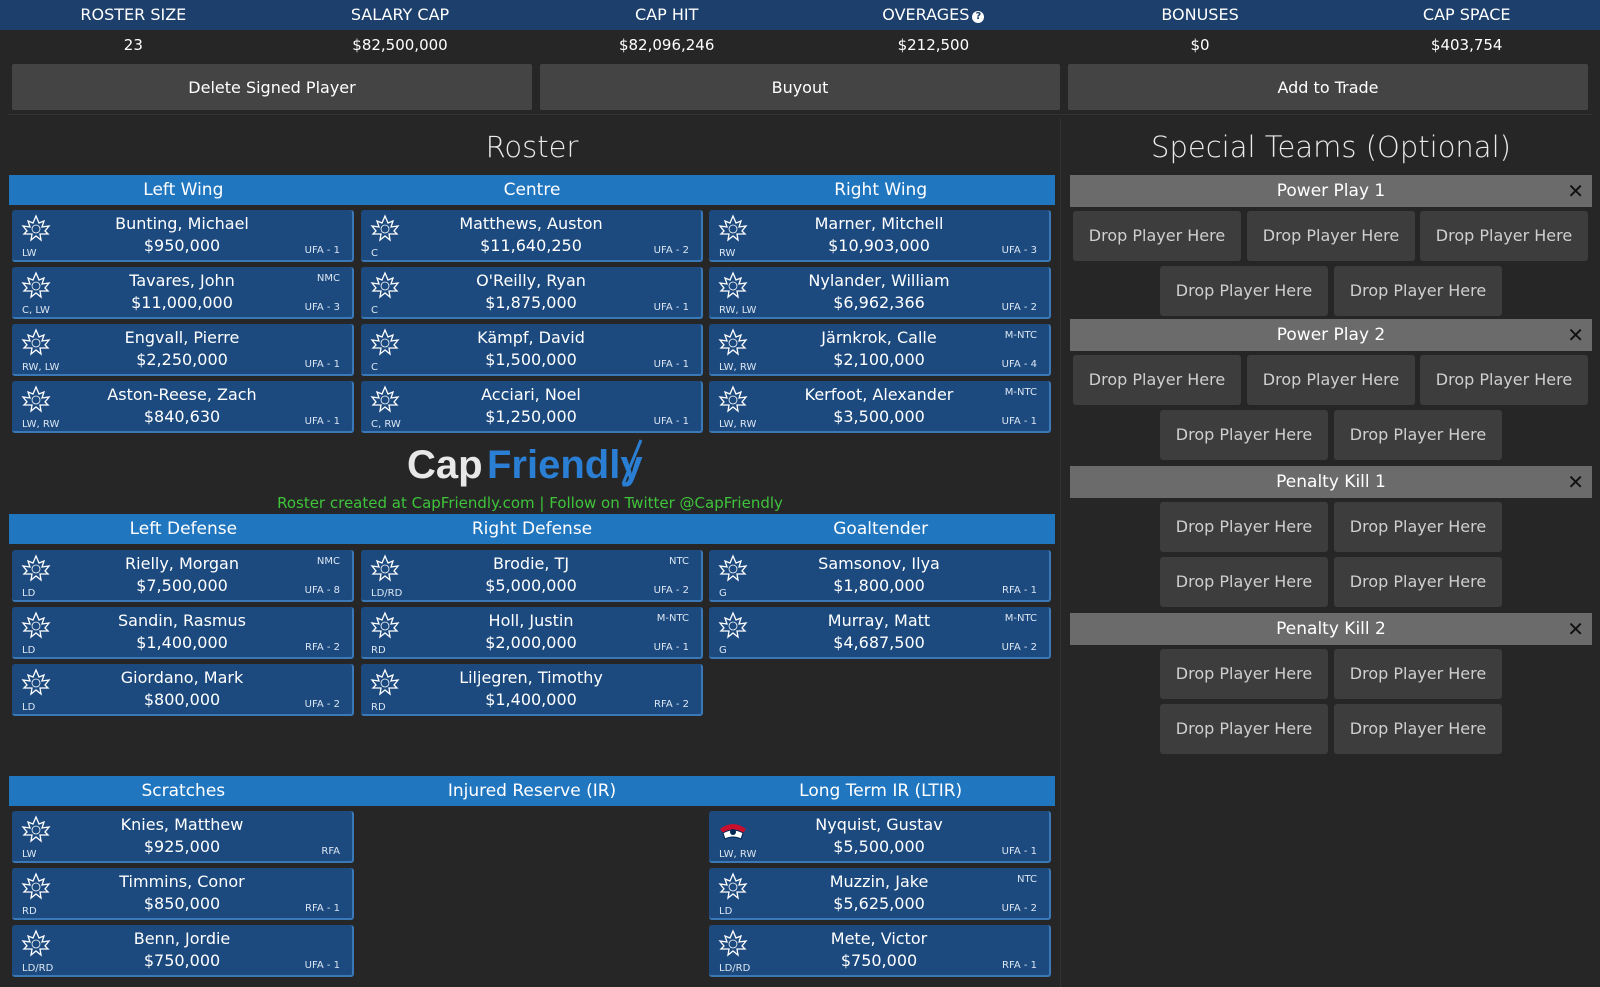 Image resolution: width=1600 pixels, height=987 pixels. I want to click on question-circle-icon: ?, so click(978, 17).